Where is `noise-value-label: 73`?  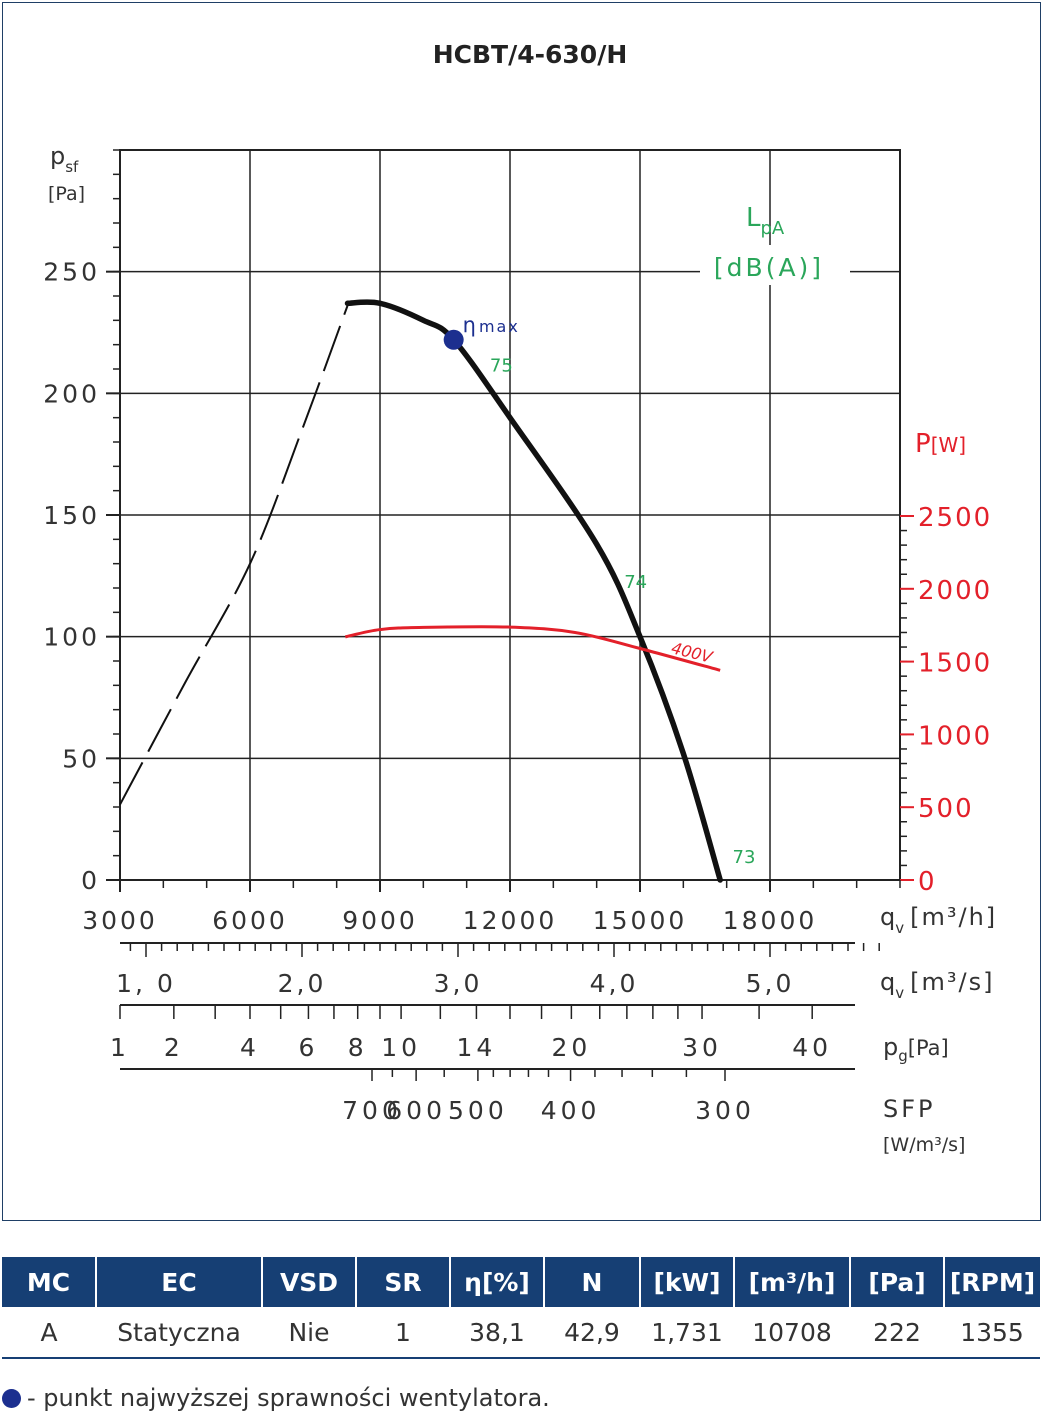 noise-value-label: 73 is located at coordinates (744, 857).